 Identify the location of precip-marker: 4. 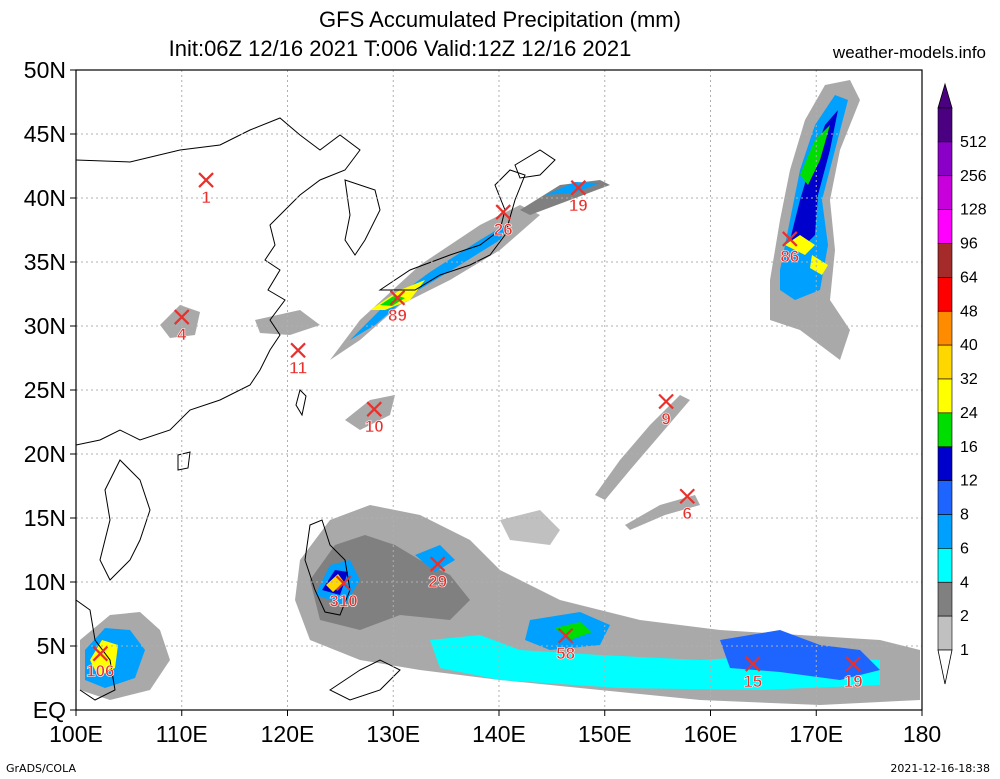
(181, 326).